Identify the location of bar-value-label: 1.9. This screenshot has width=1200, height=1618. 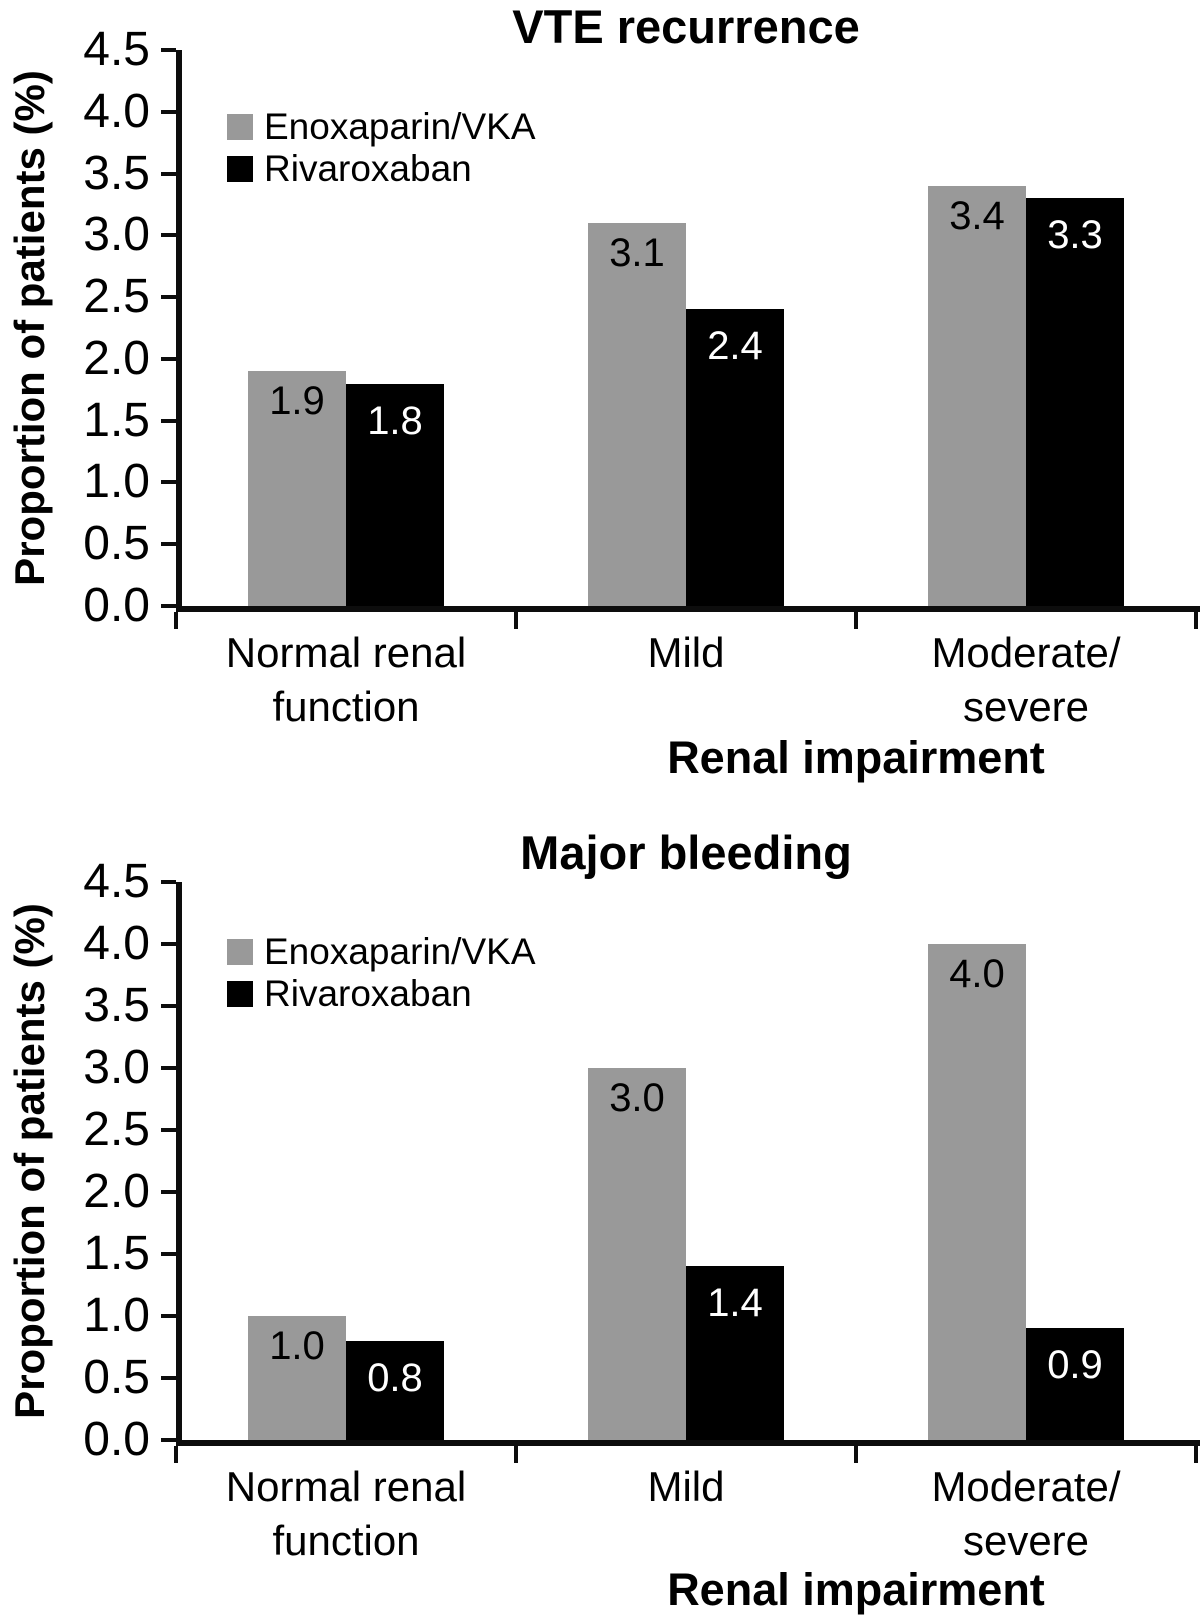
(297, 401).